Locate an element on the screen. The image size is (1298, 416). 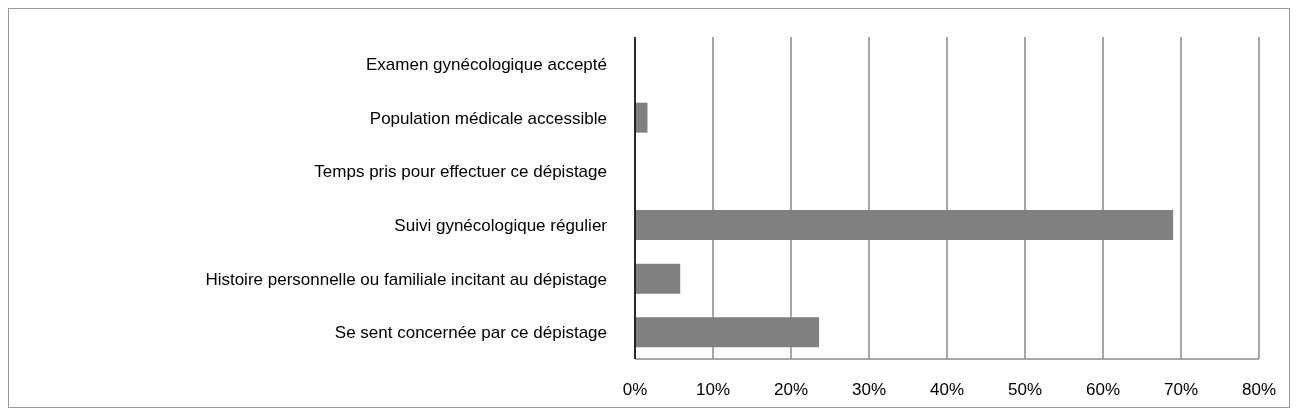
y-tick-label: Histoire personnelle ou familiale incitant au dépistage is located at coordinates (406, 279).